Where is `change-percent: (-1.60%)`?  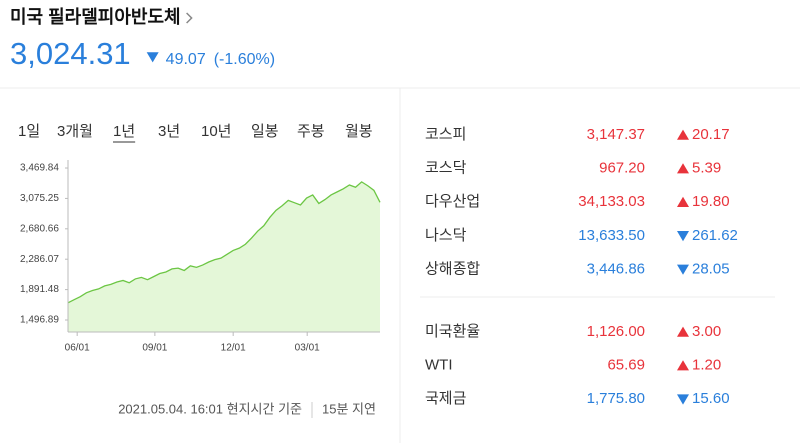 change-percent: (-1.60%) is located at coordinates (244, 59).